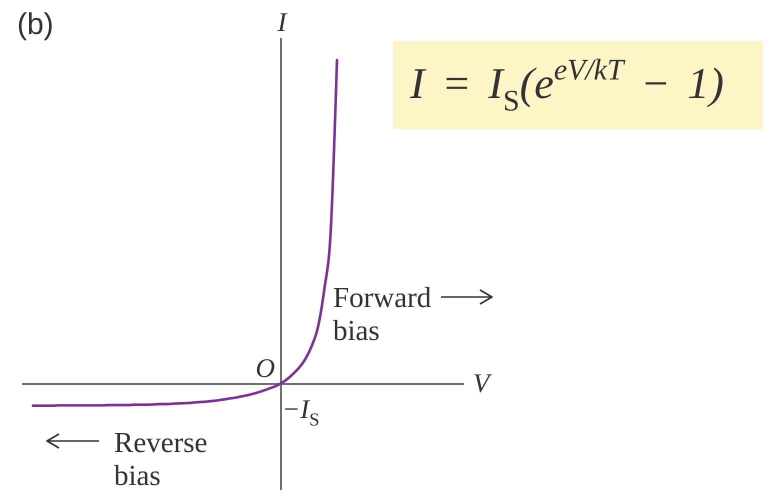 This screenshot has width=767, height=493. What do you see at coordinates (282, 22) in the screenshot?
I see `y-axis-title: I` at bounding box center [282, 22].